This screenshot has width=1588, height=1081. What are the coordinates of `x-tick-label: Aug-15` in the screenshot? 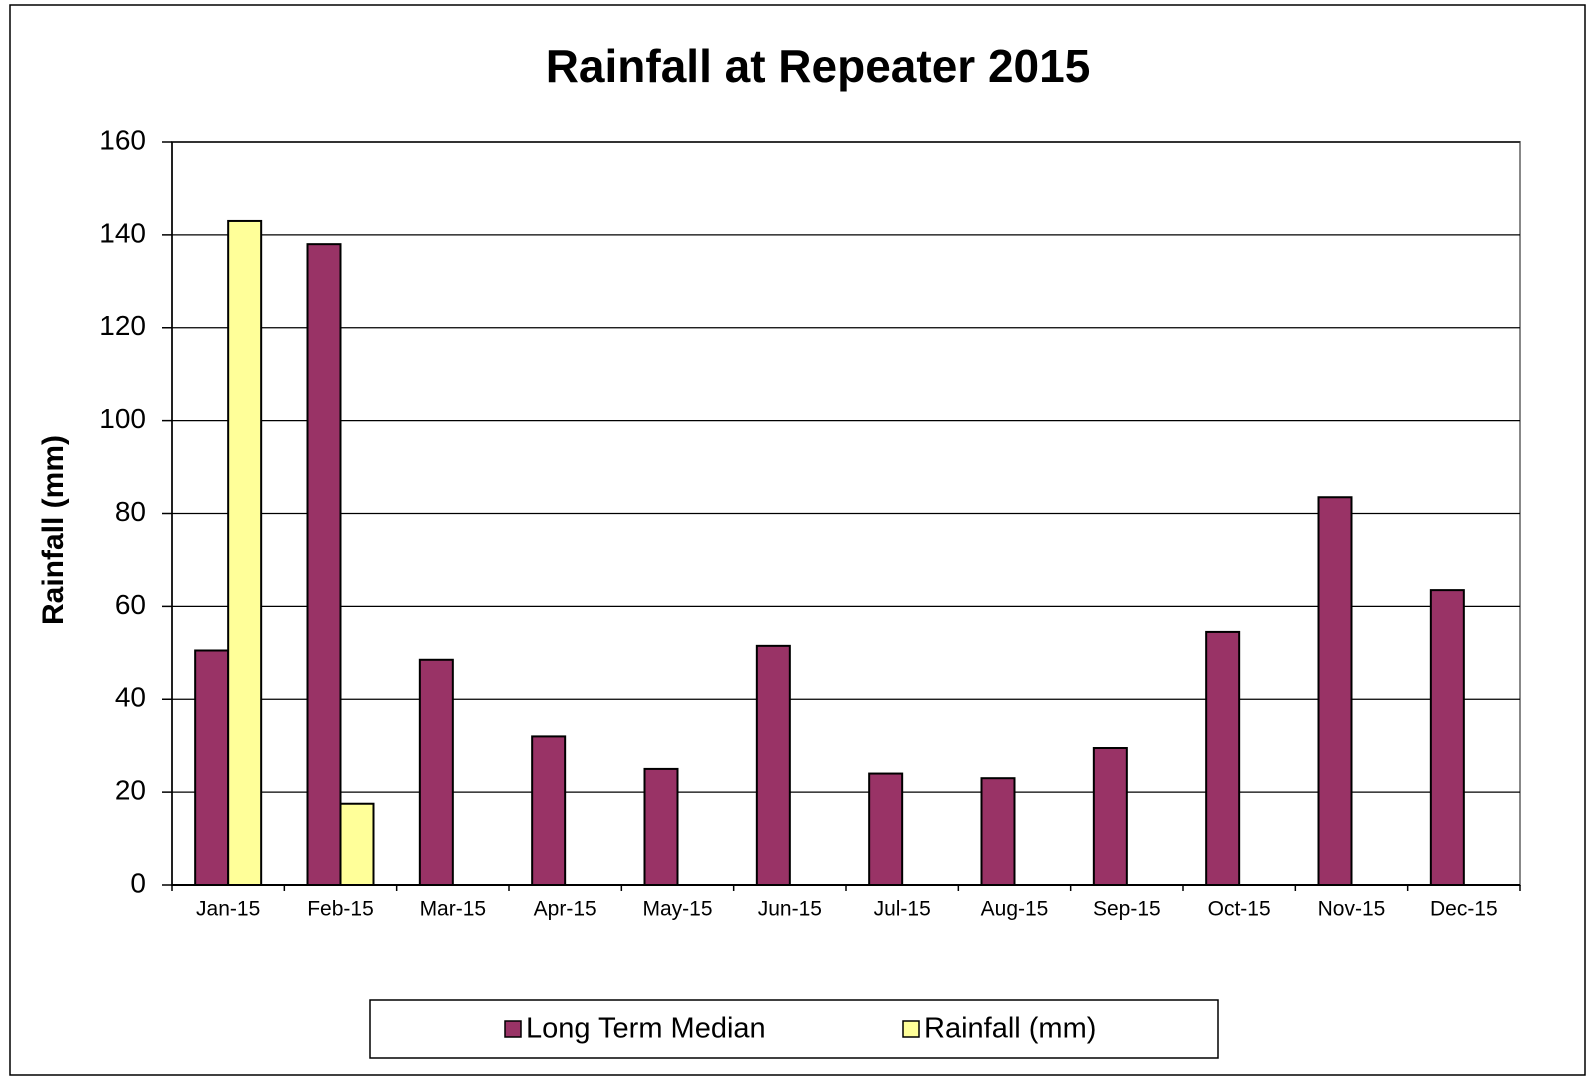 It's located at (1015, 909).